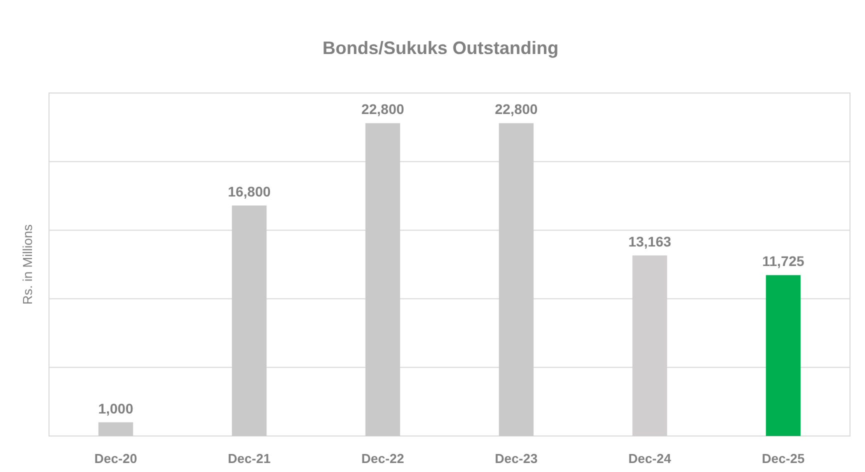 Image resolution: width=865 pixels, height=472 pixels. What do you see at coordinates (783, 261) in the screenshot?
I see `data-label: 11,725` at bounding box center [783, 261].